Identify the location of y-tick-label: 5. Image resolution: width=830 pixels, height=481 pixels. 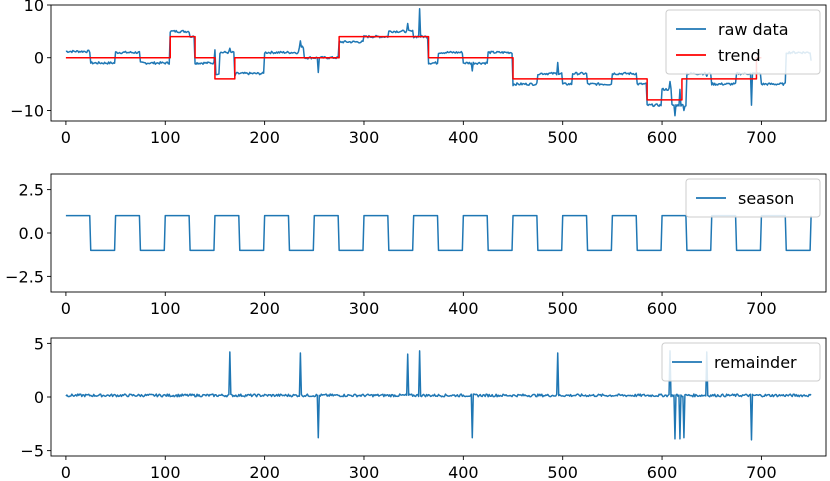
(39, 343).